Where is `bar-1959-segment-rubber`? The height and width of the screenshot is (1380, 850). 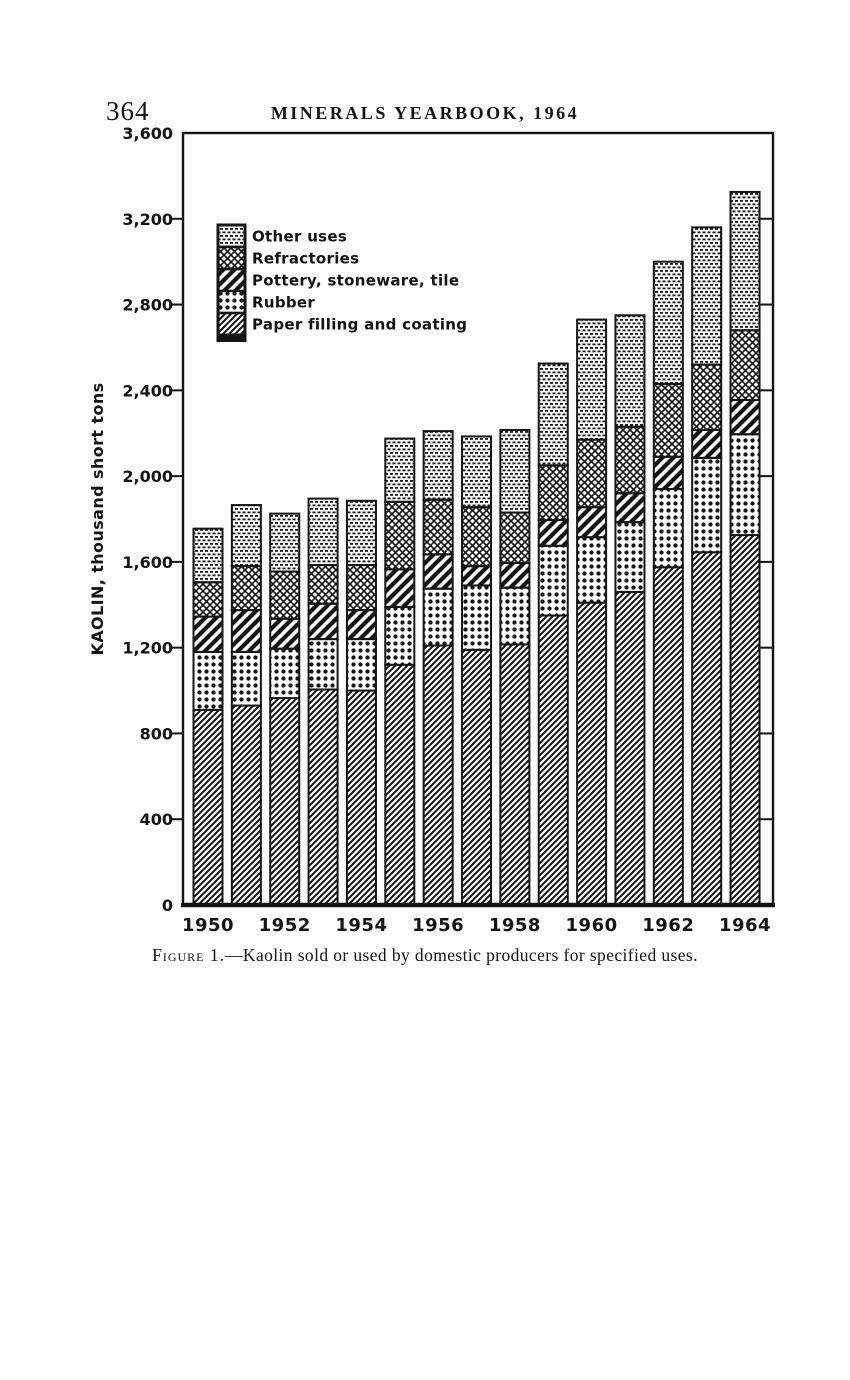
bar-1959-segment-rubber is located at coordinates (553, 580).